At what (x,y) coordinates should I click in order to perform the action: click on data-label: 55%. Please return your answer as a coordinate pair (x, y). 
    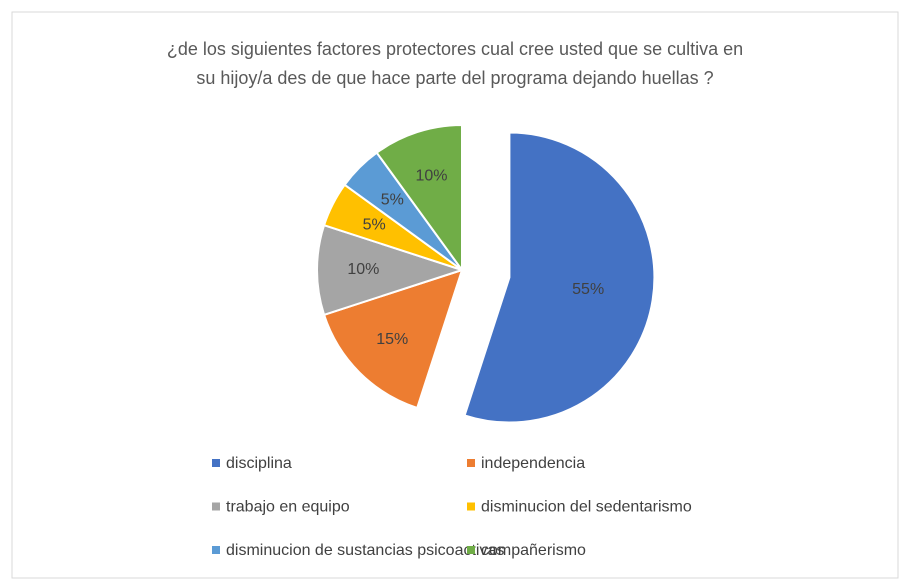
    Looking at the image, I should click on (588, 289).